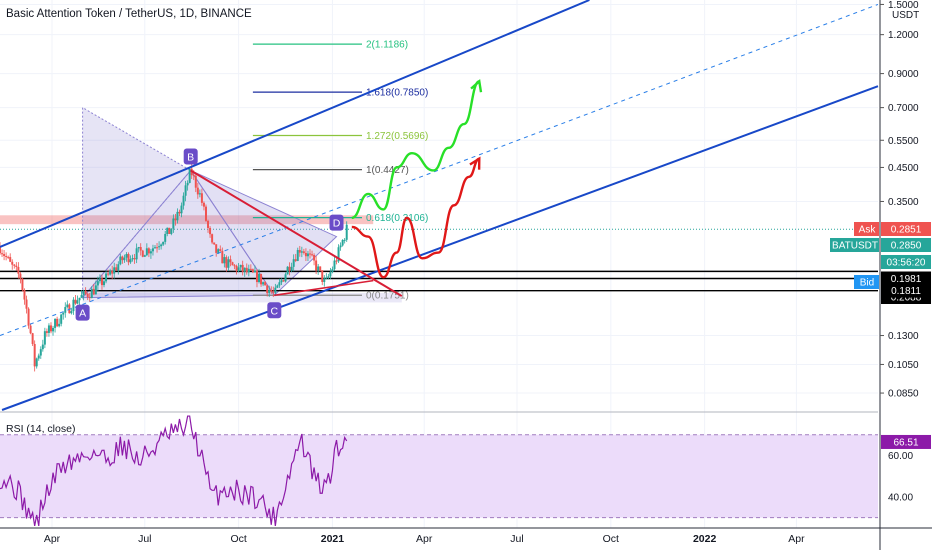 The height and width of the screenshot is (550, 932). I want to click on price-tag-label: BATUSDT, so click(855, 246).